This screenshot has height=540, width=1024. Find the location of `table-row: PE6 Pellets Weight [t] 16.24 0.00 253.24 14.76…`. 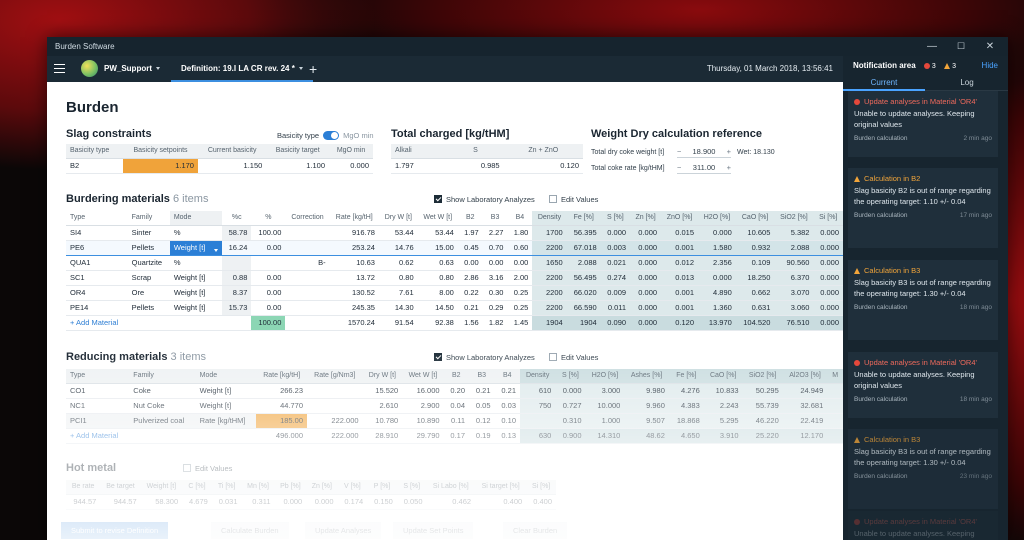

table-row: PE6 Pellets Weight [t] 16.24 0.00 253.24 14.76… is located at coordinates (454, 247).